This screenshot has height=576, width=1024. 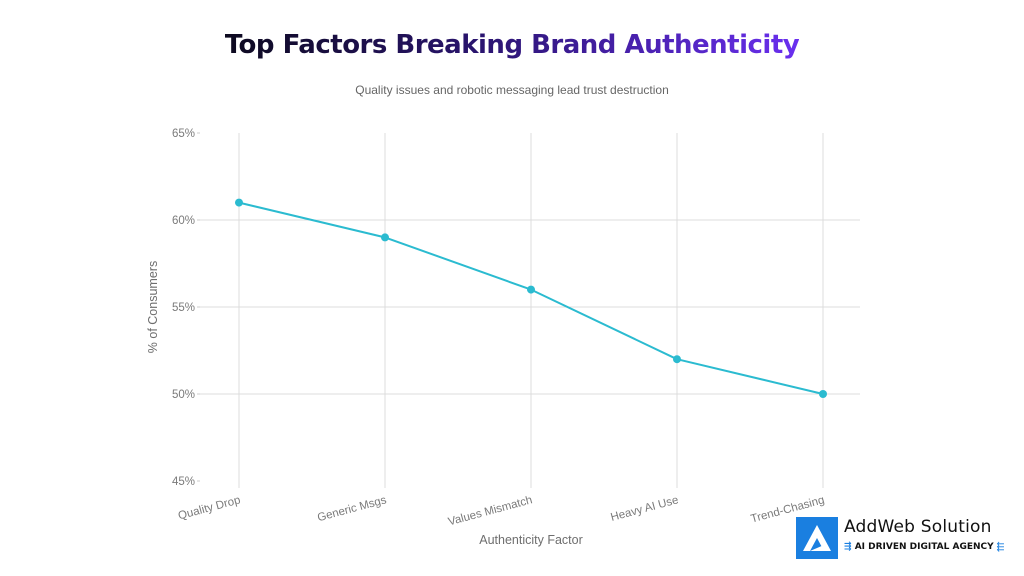 I want to click on x-tick-label: Heavy AI Use, so click(x=644, y=509).